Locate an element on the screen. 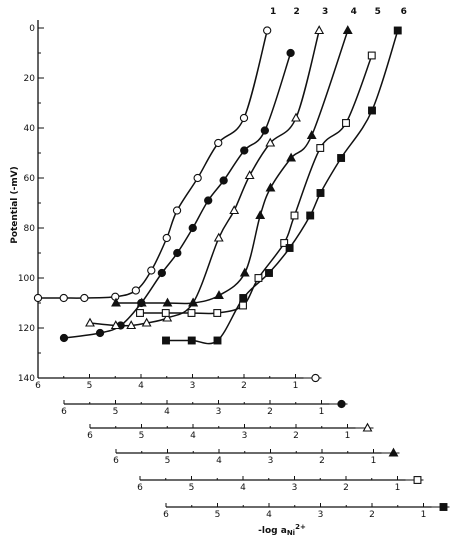 The height and width of the screenshot is (555, 467). series-label-1: 1 is located at coordinates (273, 12).